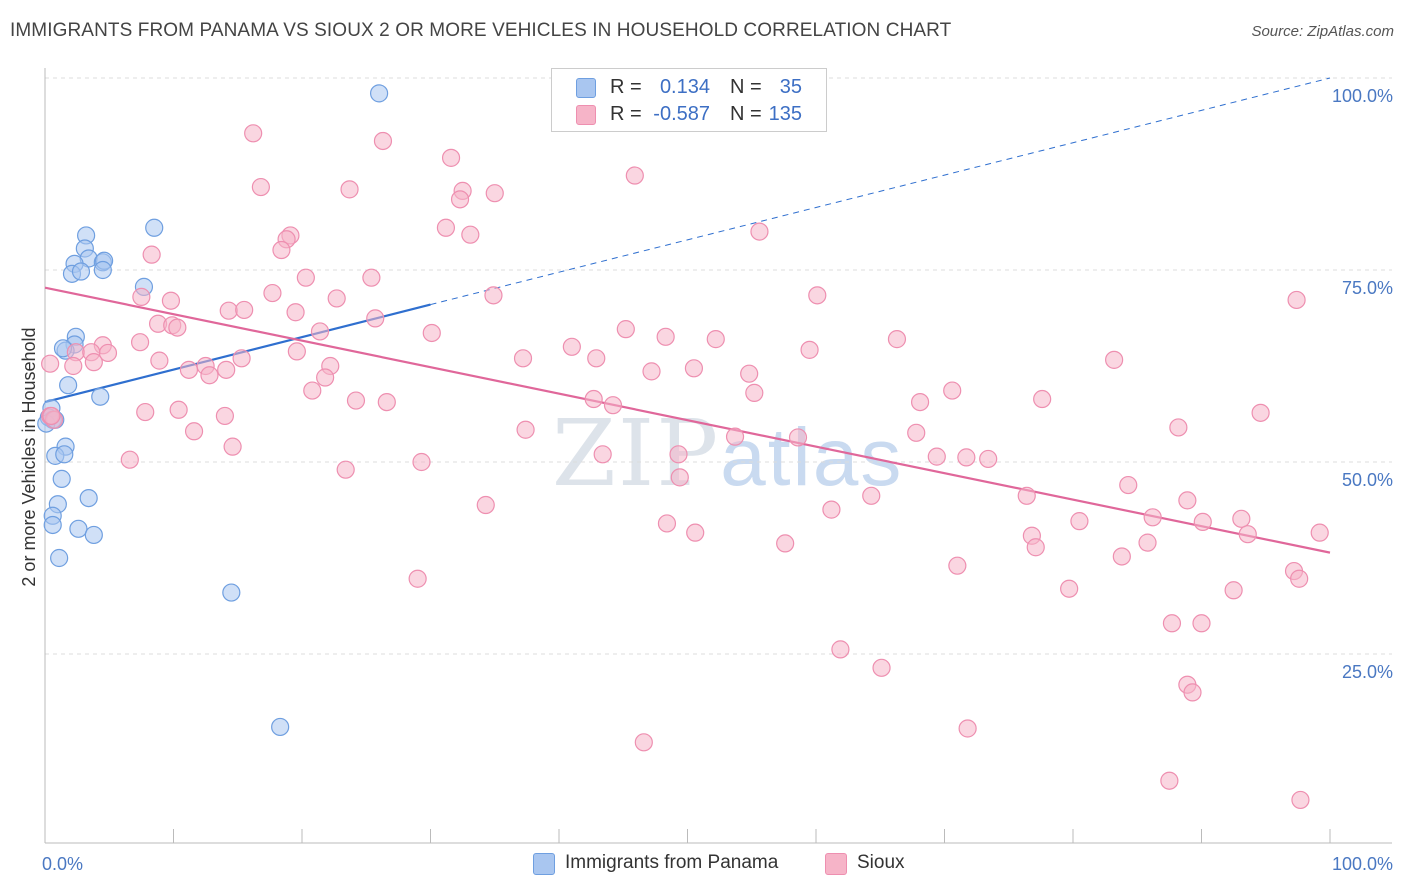 The width and height of the screenshot is (1406, 892). What do you see at coordinates (689, 100) in the screenshot?
I see `correlation-legend: R = 0.134 N = 35 R = -0.587 N = 135` at bounding box center [689, 100].